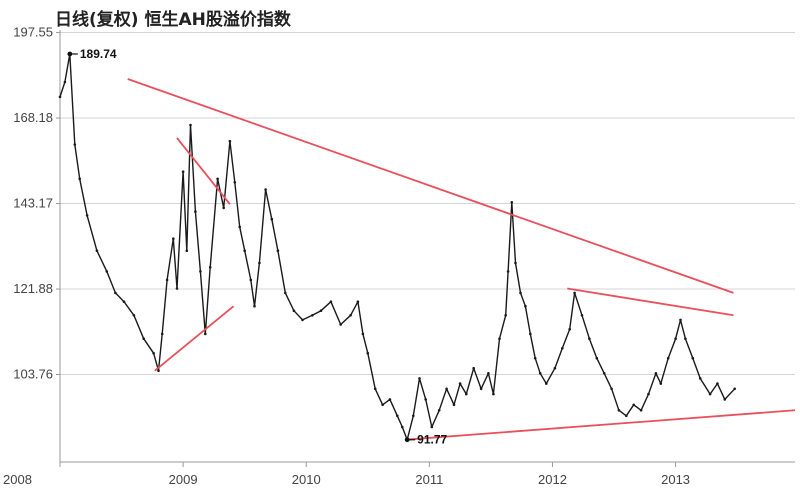  What do you see at coordinates (33, 374) in the screenshot?
I see `y-tick-label: 103.76` at bounding box center [33, 374].